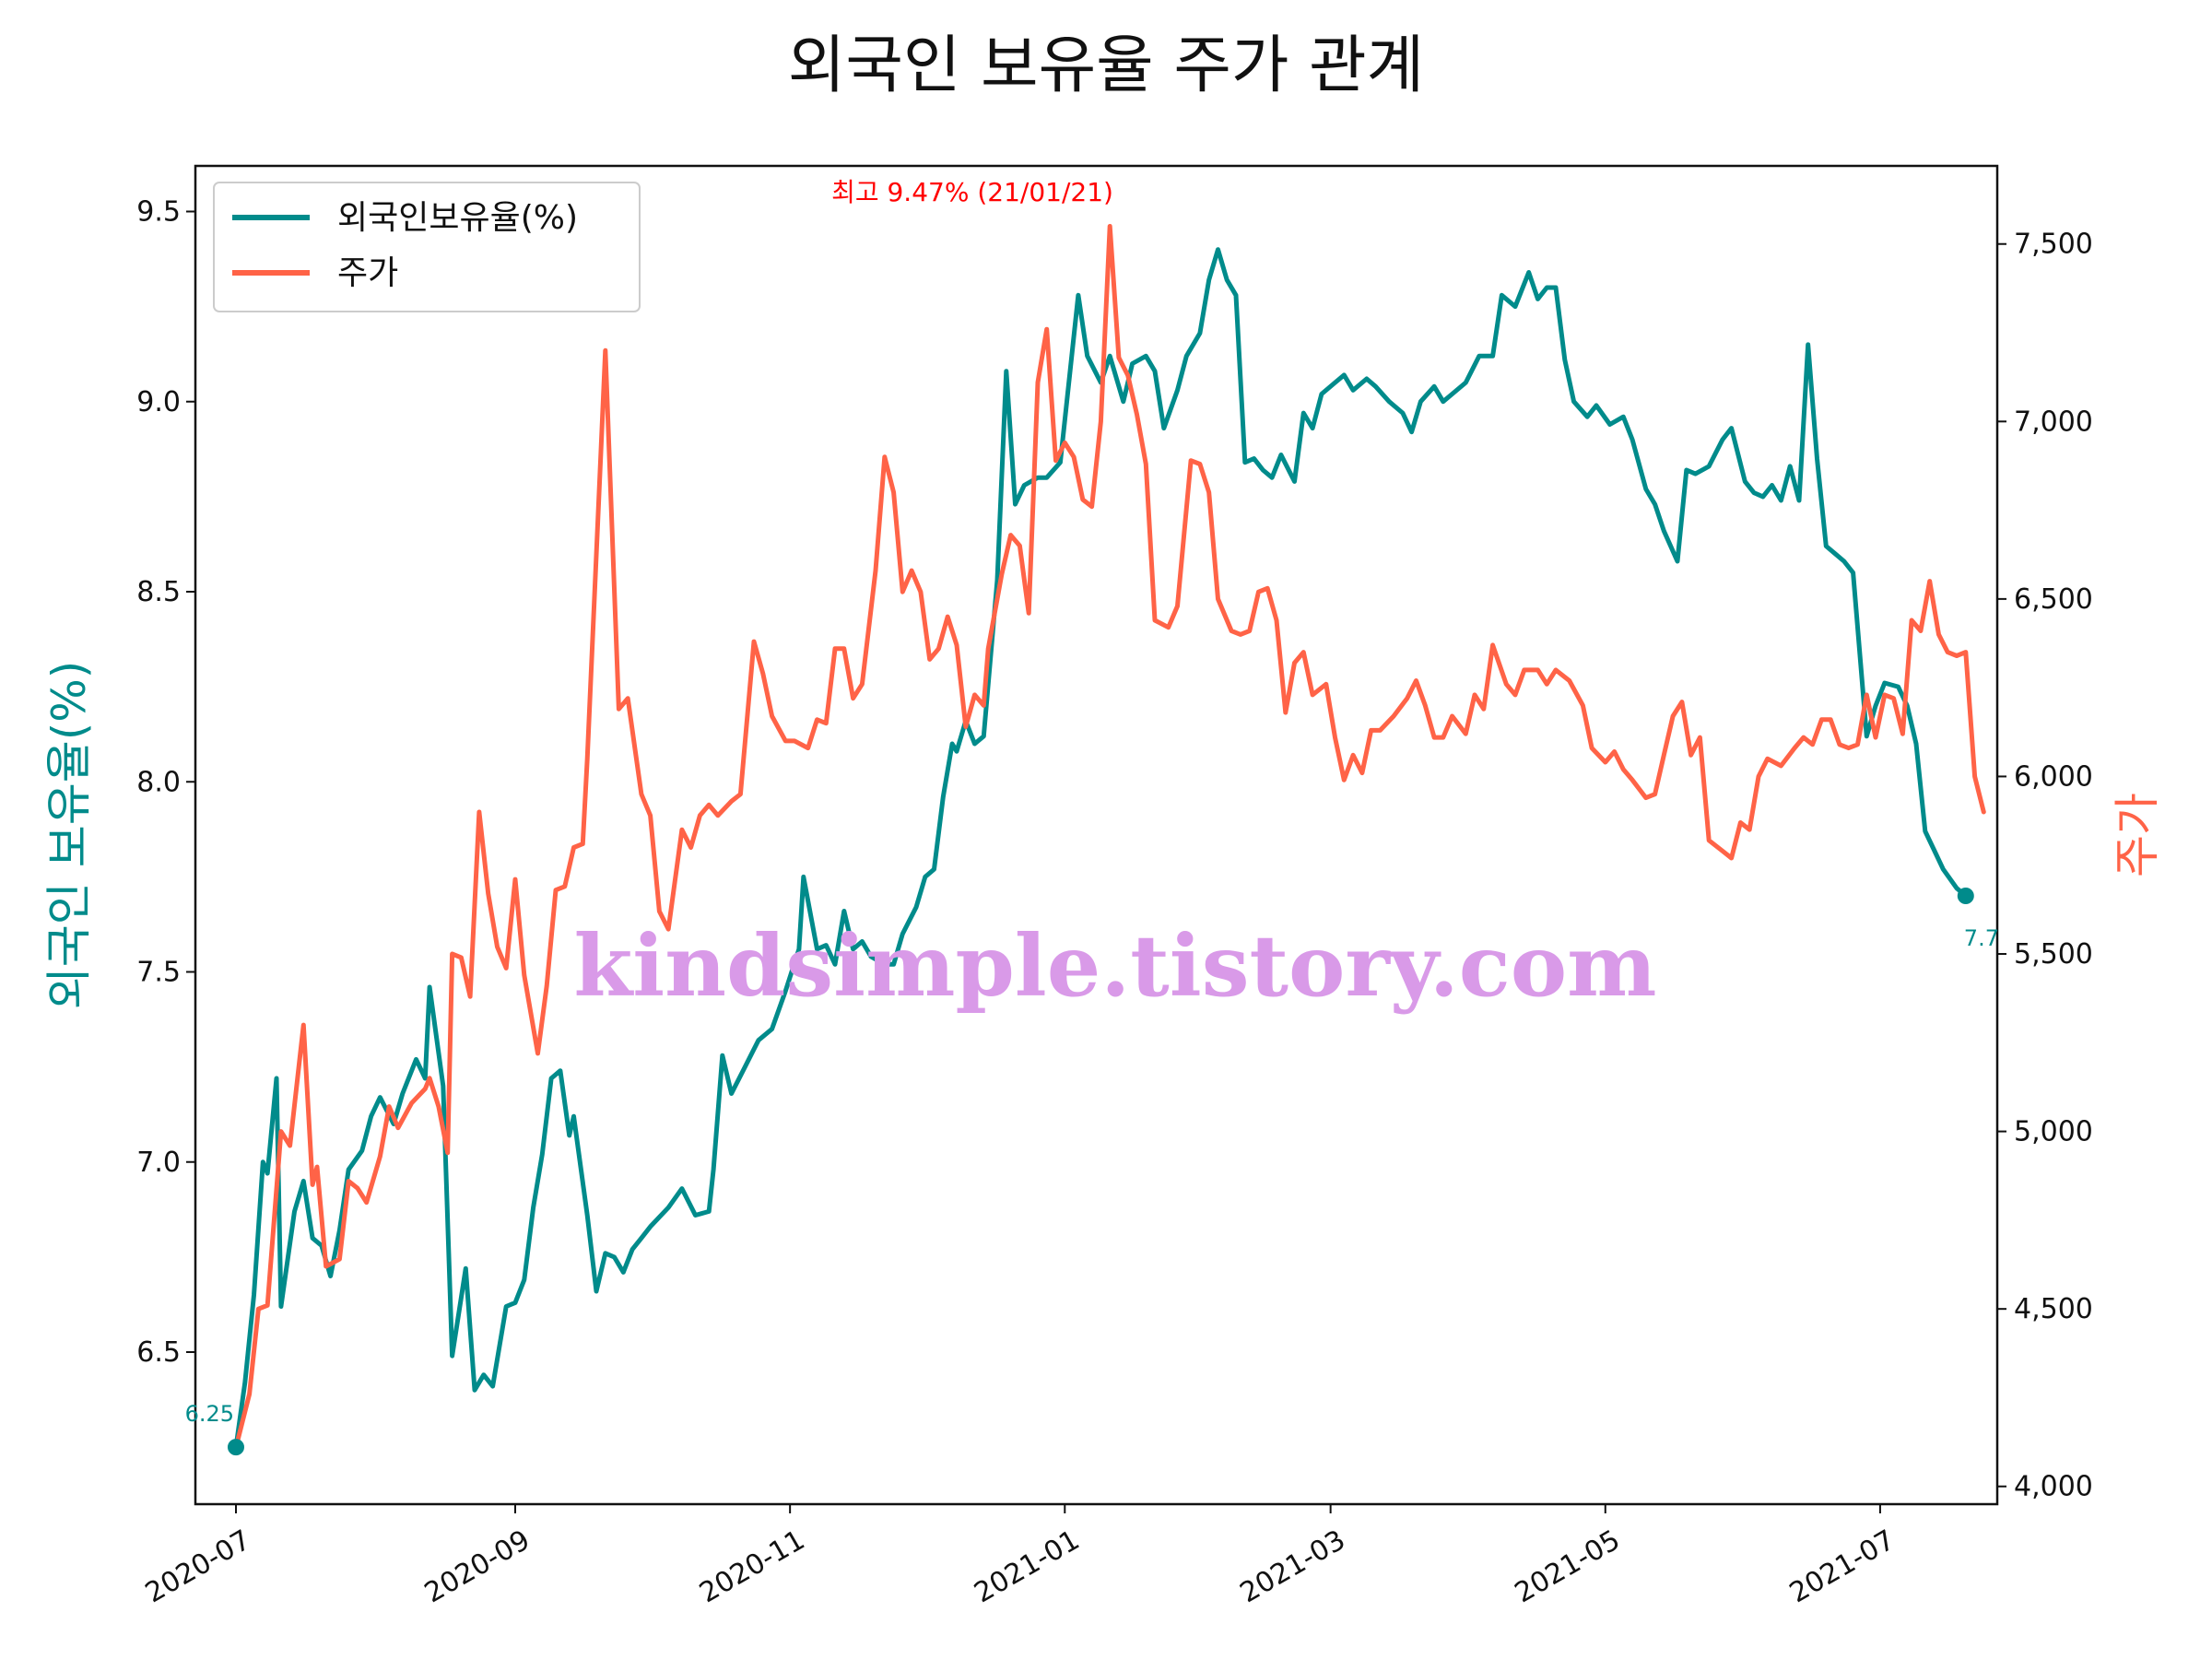 This screenshot has width=2212, height=1659. Describe the element at coordinates (2053, 245) in the screenshot. I see `y-right-tick-label: 7,500` at that location.